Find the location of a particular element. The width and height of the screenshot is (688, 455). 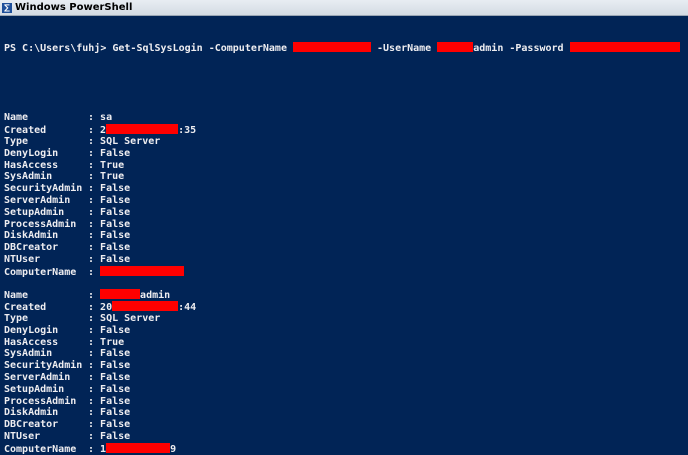

param-computername: -ComputerName is located at coordinates (247, 48).